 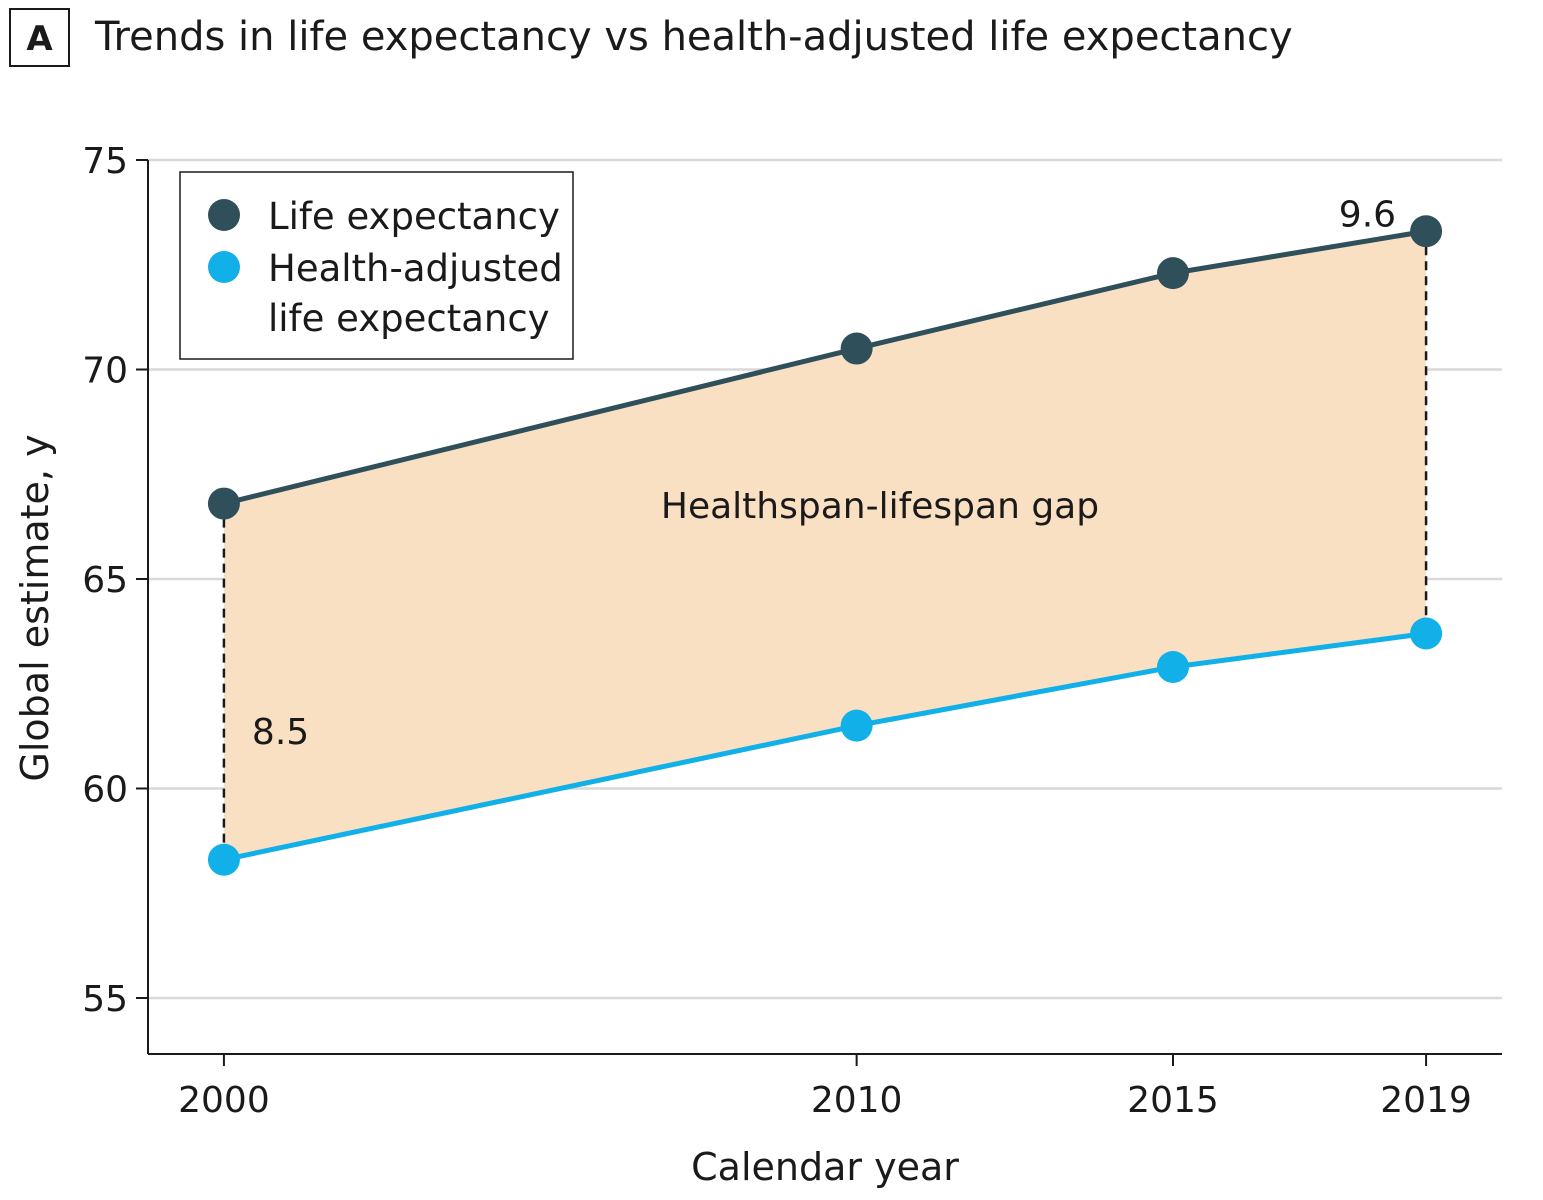 What do you see at coordinates (880, 506) in the screenshot?
I see `gap-area-label: Healthspan-lifespan gap` at bounding box center [880, 506].